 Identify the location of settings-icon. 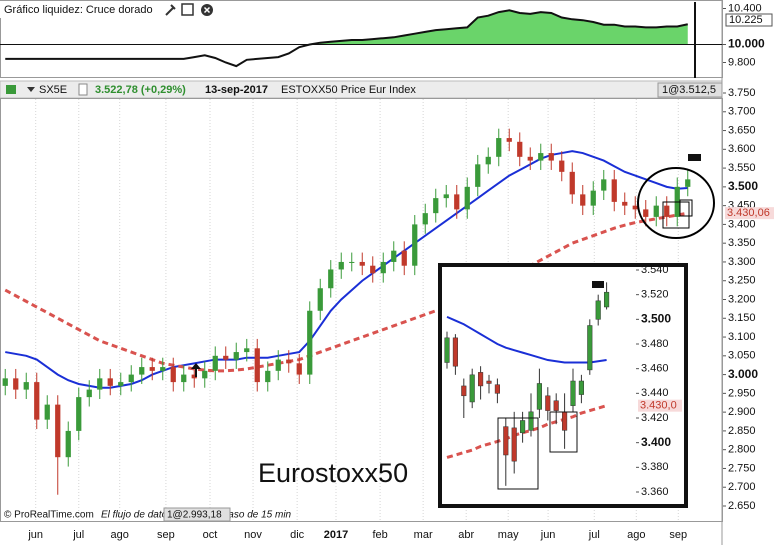
(170, 10).